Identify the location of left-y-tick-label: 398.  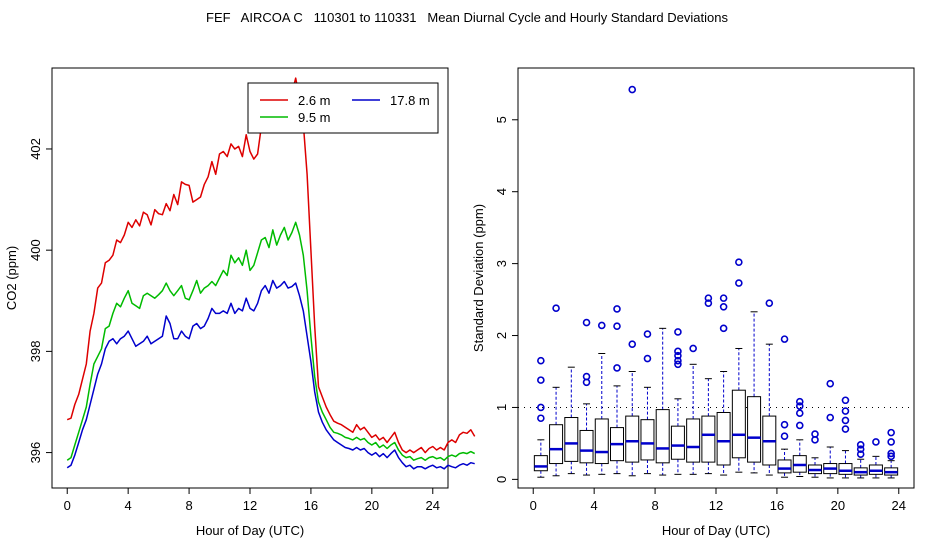
(35, 352).